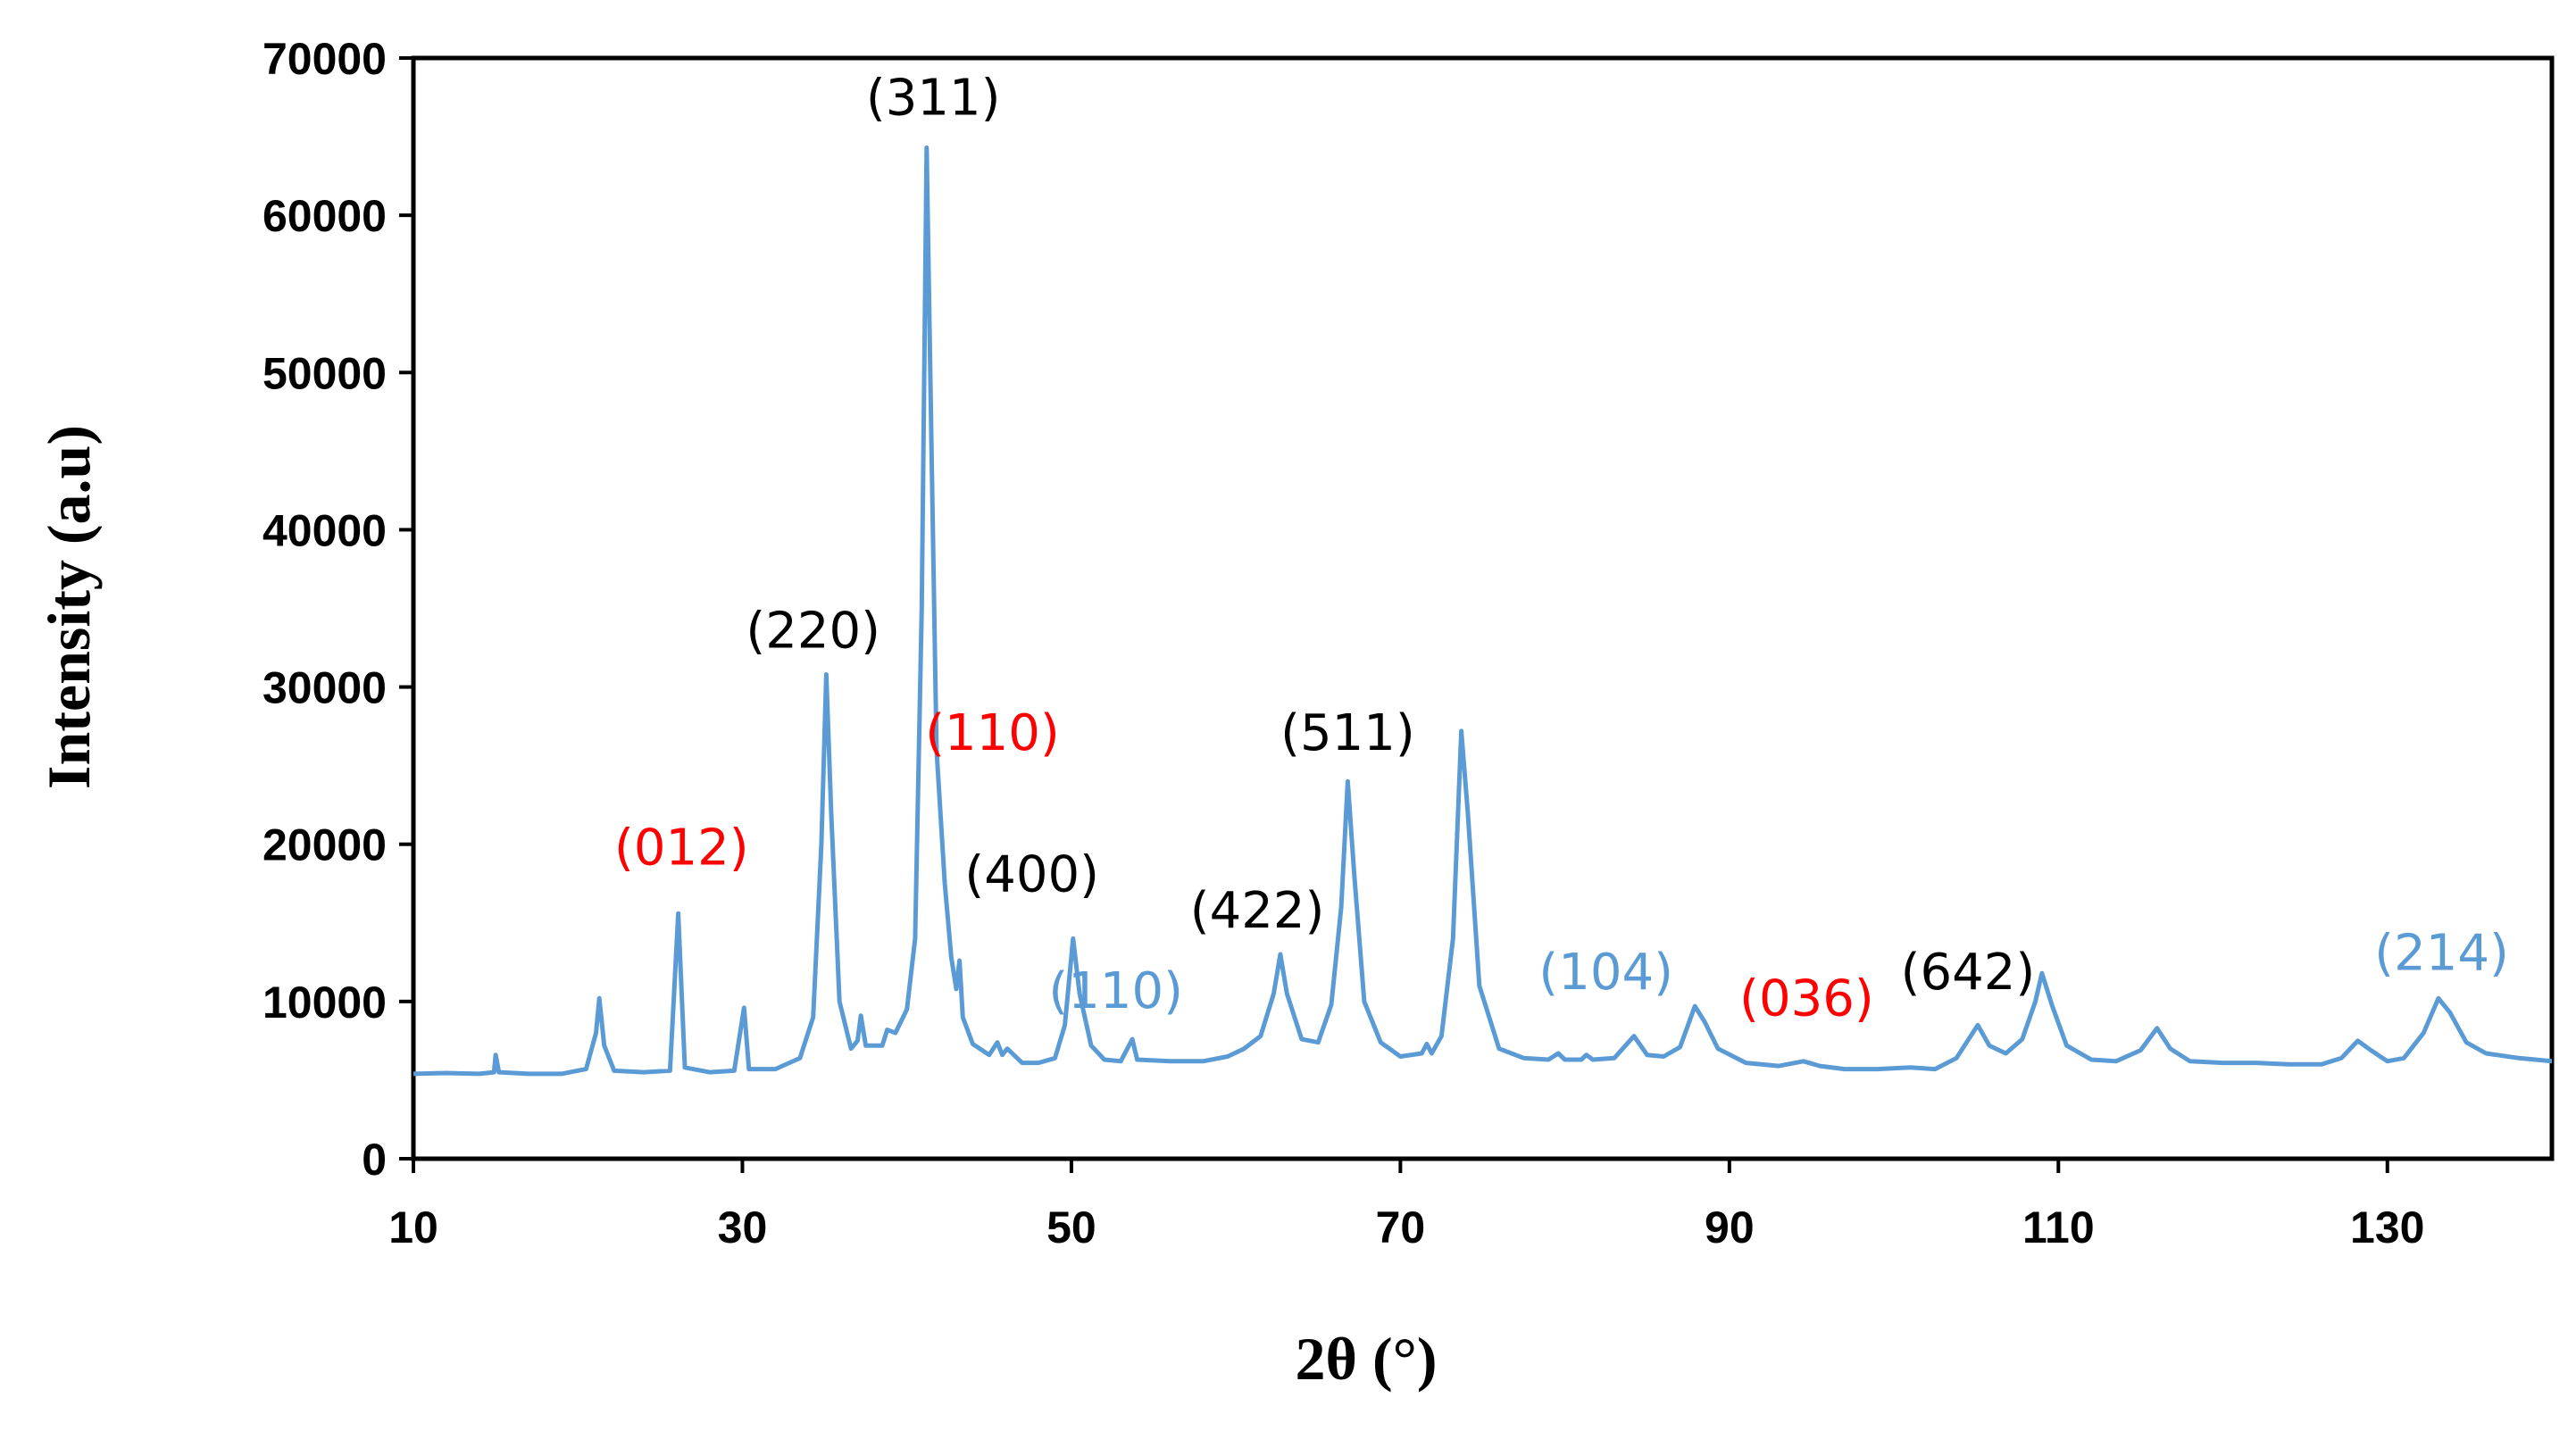  I want to click on x-tick-label: 10, so click(413, 1227).